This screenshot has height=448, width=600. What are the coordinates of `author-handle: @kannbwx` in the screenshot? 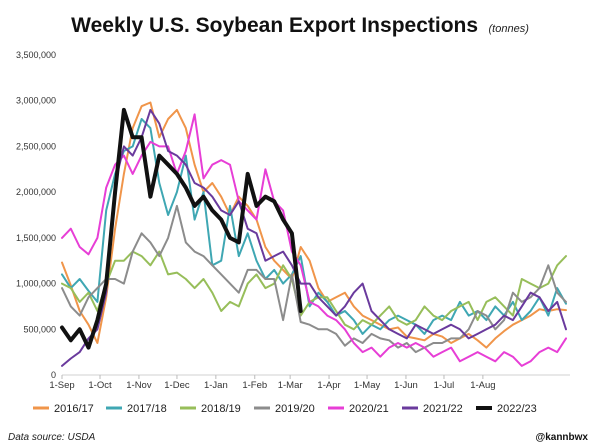 It's located at (561, 437).